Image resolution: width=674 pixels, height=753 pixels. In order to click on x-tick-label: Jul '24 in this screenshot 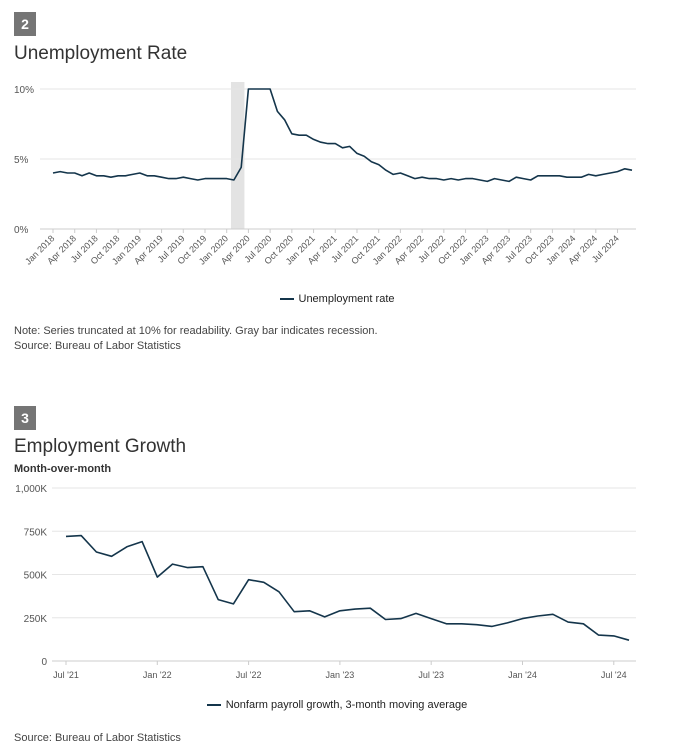, I will do `click(614, 675)`.